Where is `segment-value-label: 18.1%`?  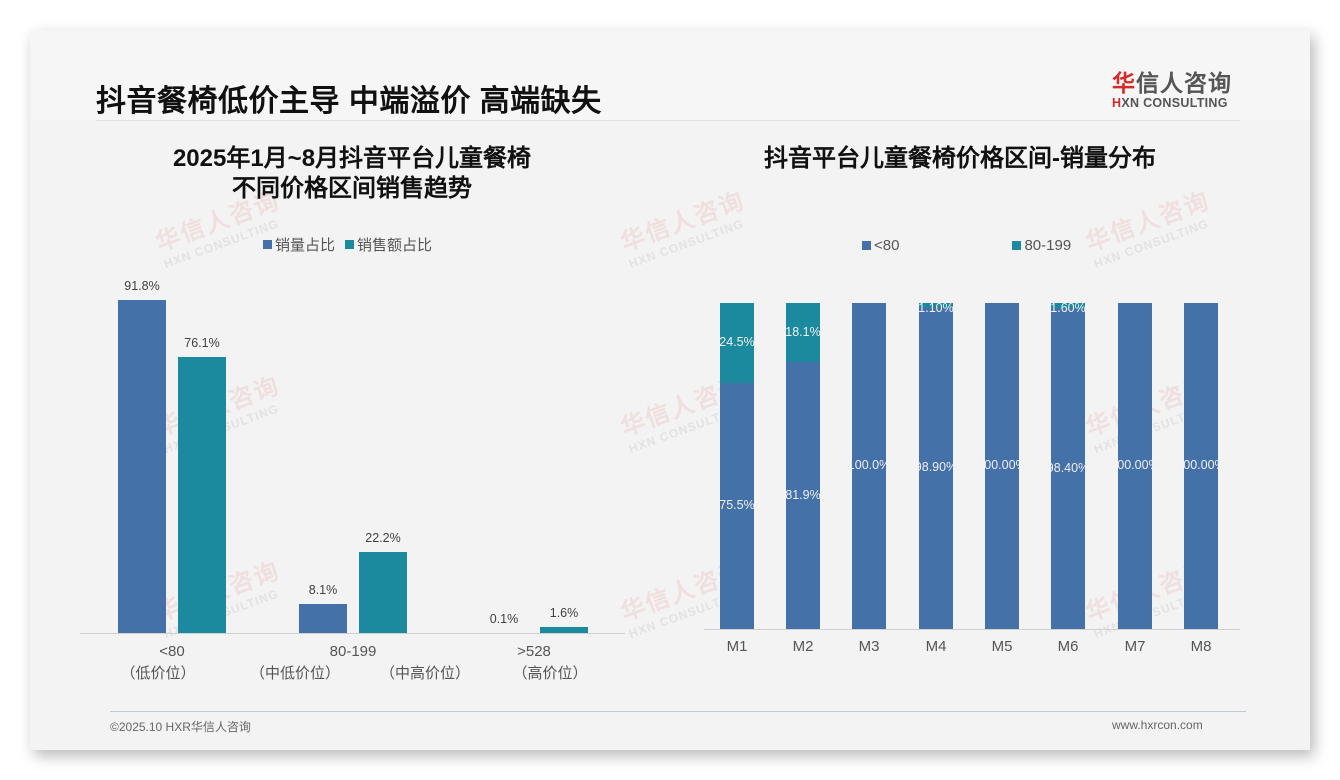
segment-value-label: 18.1% is located at coordinates (803, 331).